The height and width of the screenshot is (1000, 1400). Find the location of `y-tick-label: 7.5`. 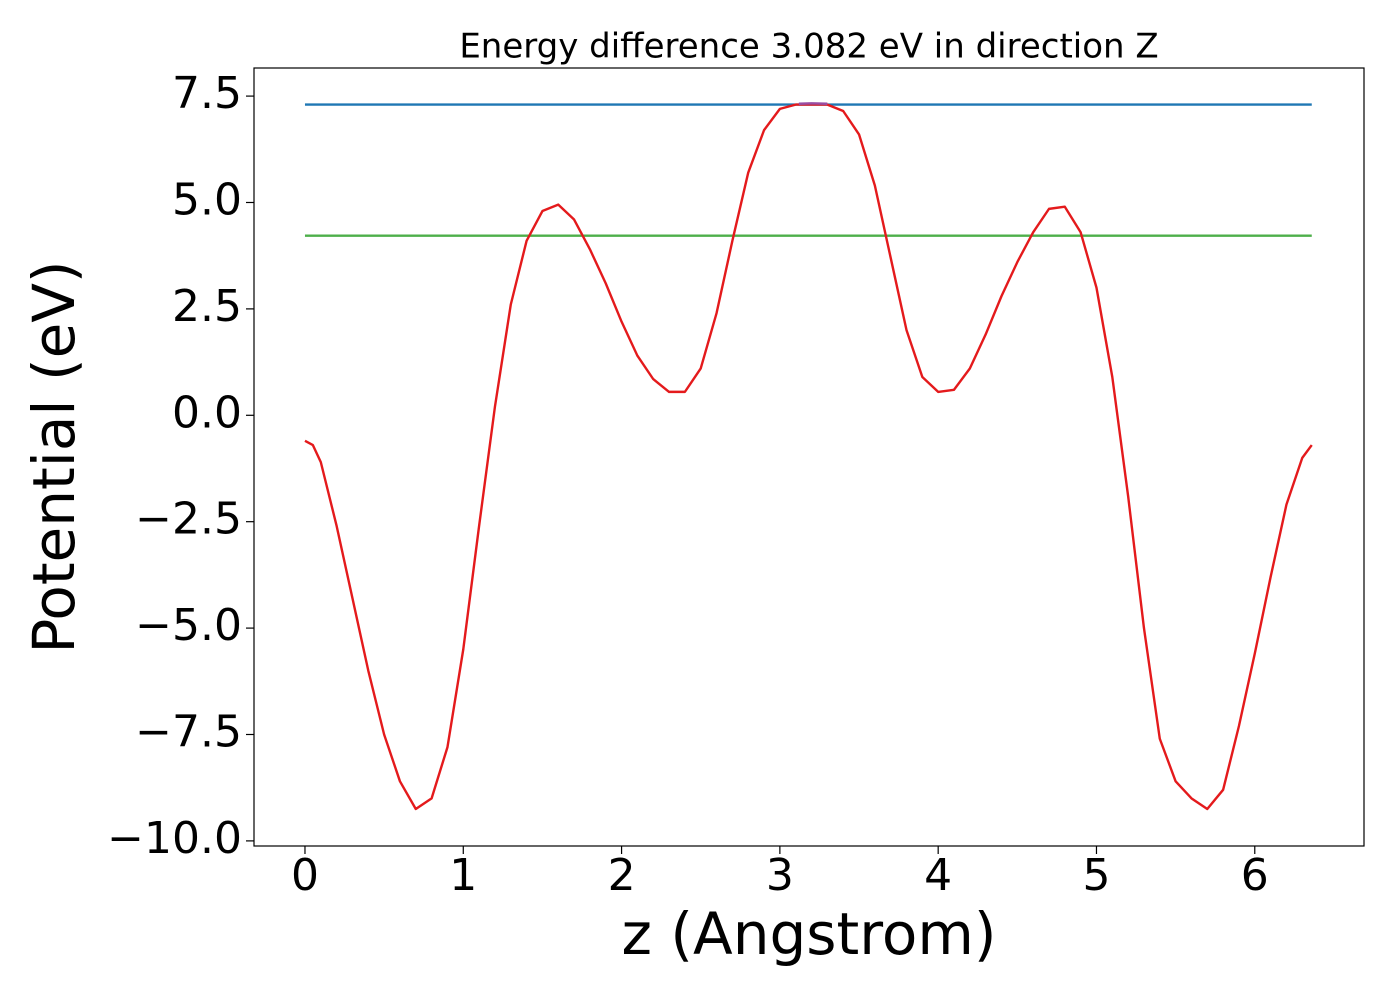

y-tick-label: 7.5 is located at coordinates (207, 93).